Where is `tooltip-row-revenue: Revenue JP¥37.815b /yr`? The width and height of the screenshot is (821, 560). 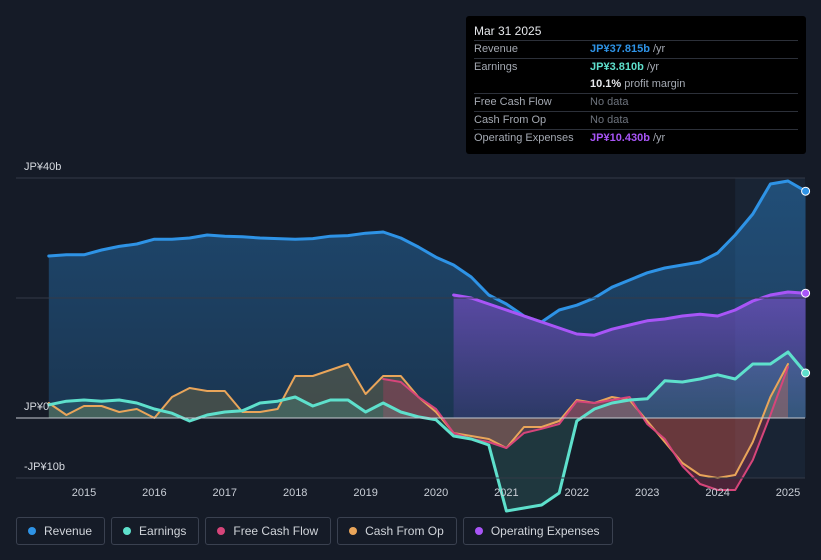 tooltip-row-revenue: Revenue JP¥37.815b /yr is located at coordinates (636, 49).